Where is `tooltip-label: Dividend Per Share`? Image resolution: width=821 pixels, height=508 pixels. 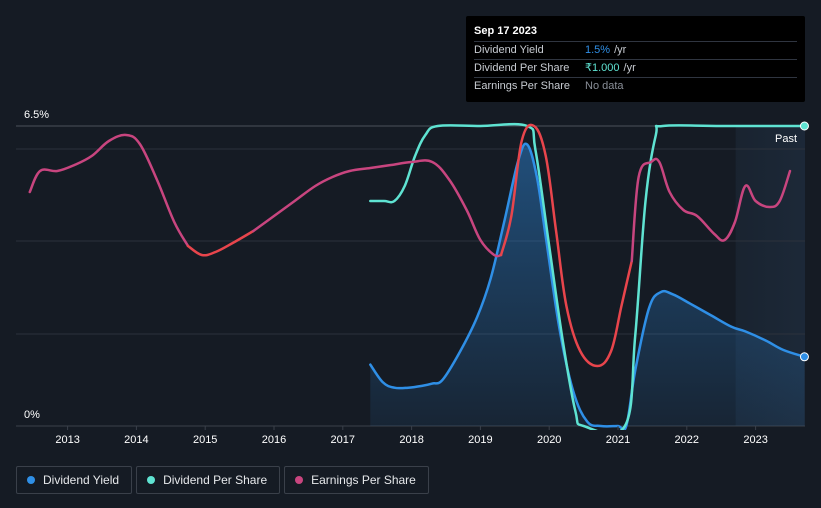 tooltip-label: Dividend Per Share is located at coordinates (522, 68).